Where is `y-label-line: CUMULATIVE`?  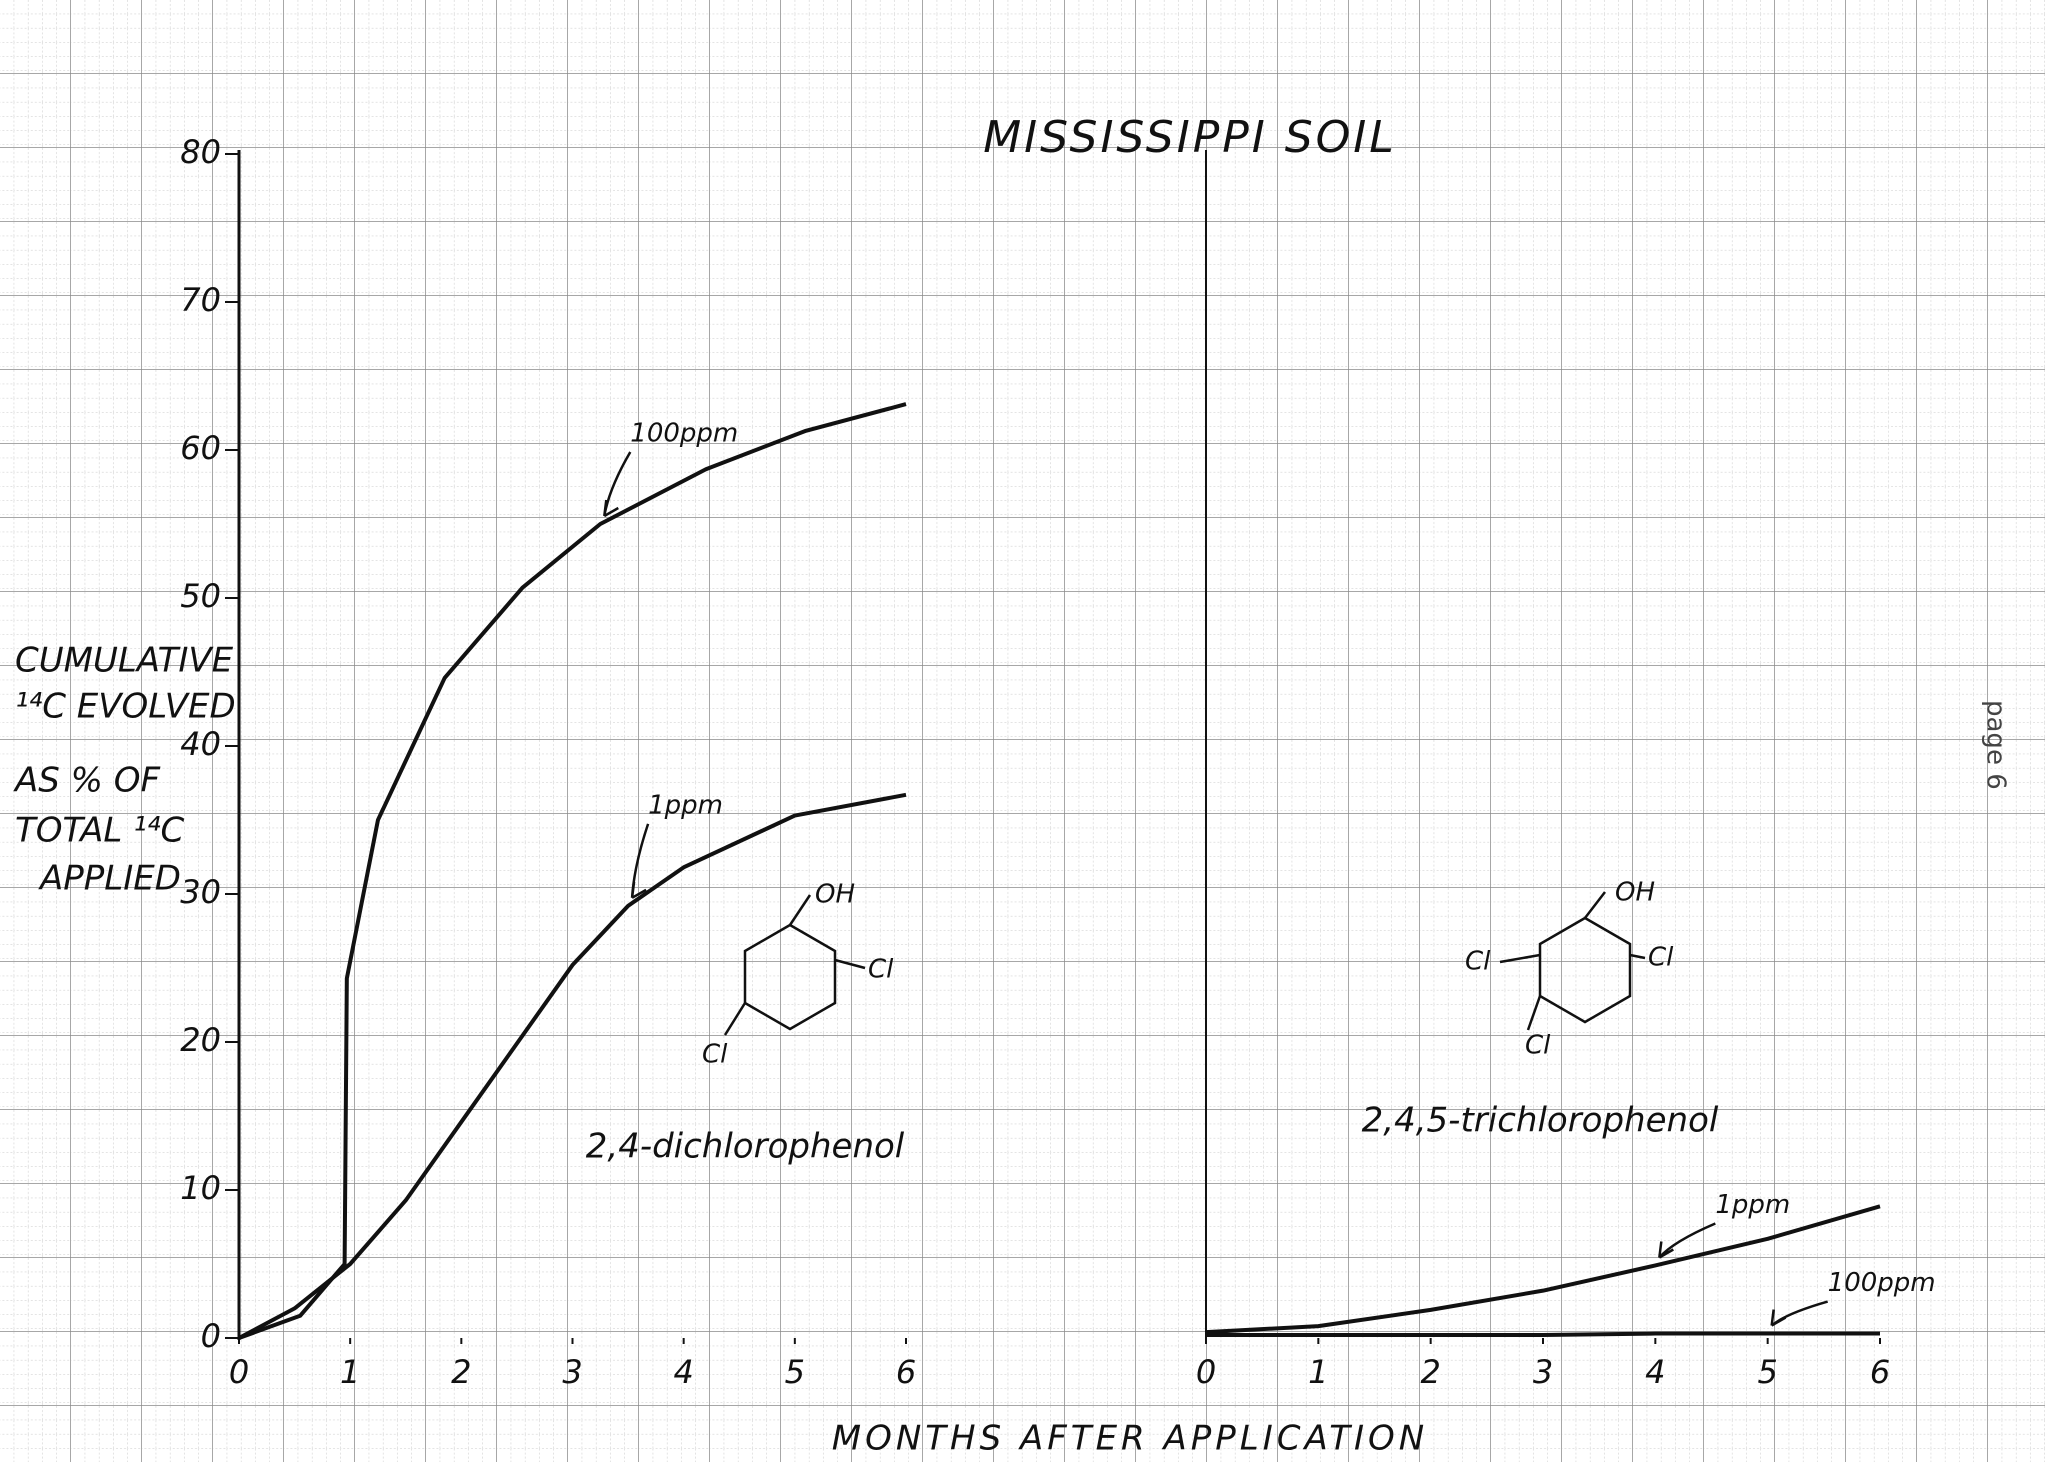
y-label-line: CUMULATIVE is located at coordinates (124, 661).